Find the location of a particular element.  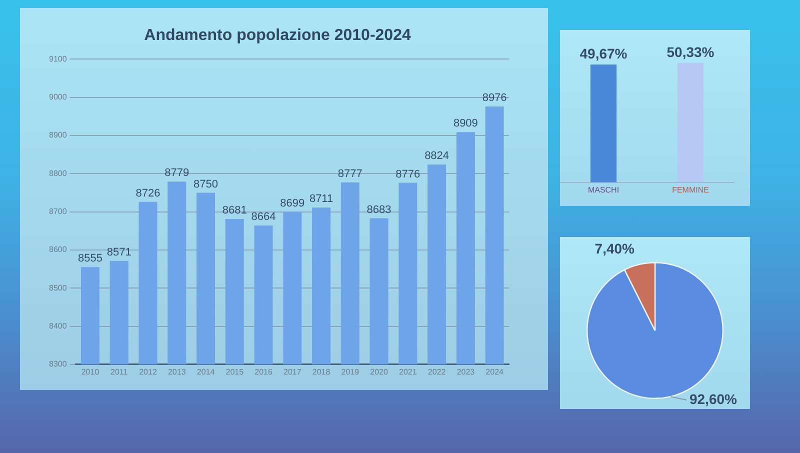

x-tick-label: 2024 is located at coordinates (495, 371).